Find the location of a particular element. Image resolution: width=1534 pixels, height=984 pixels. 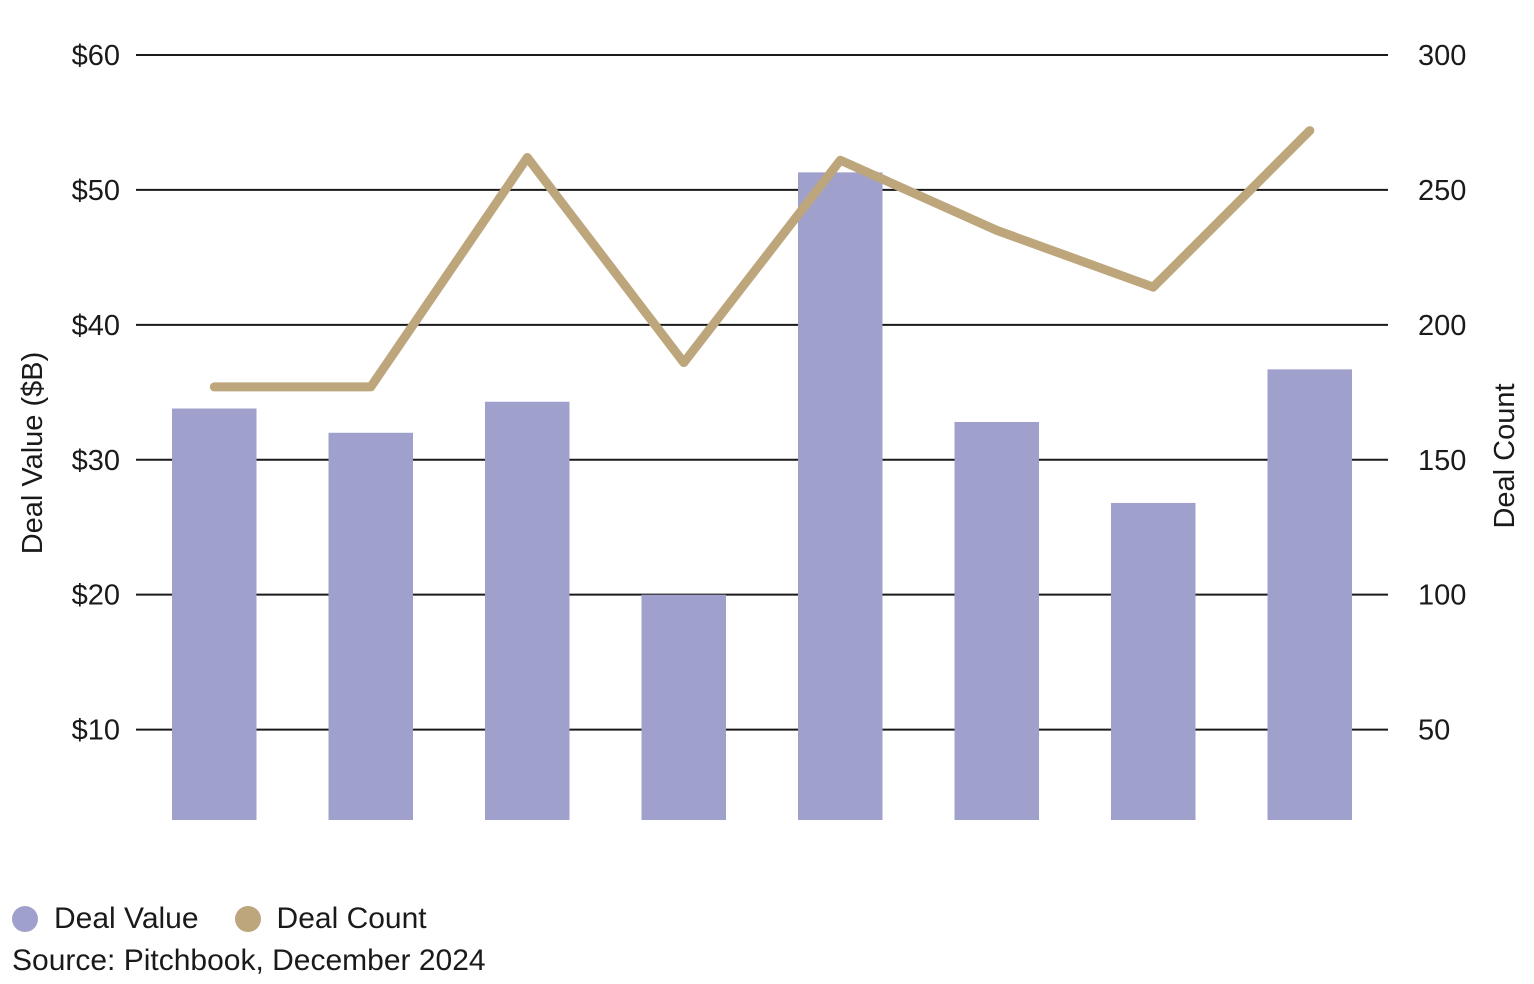

left-tick-label: $30 is located at coordinates (96, 461).